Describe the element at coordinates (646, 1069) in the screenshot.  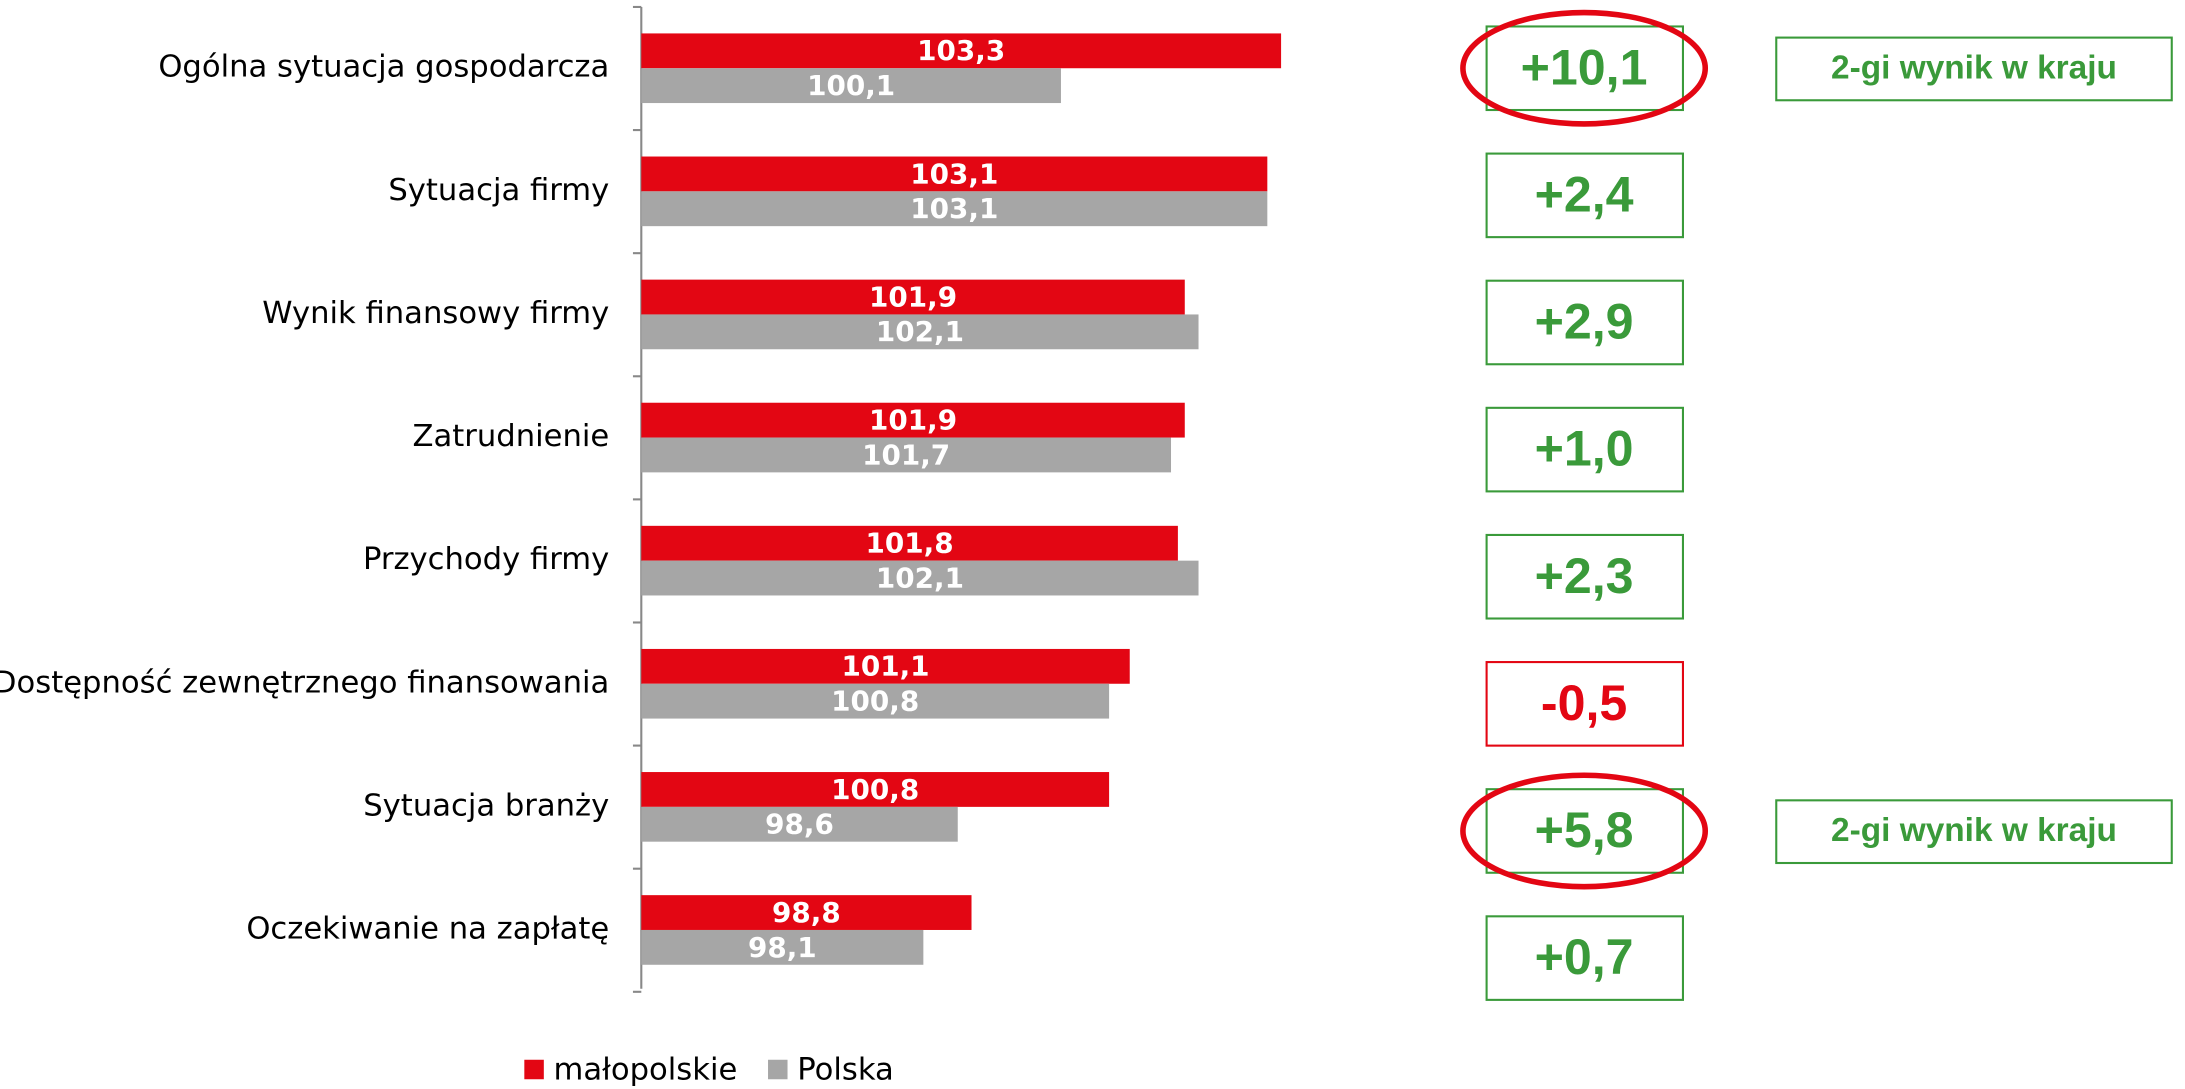
I see `legend-label: małopolskie` at that location.